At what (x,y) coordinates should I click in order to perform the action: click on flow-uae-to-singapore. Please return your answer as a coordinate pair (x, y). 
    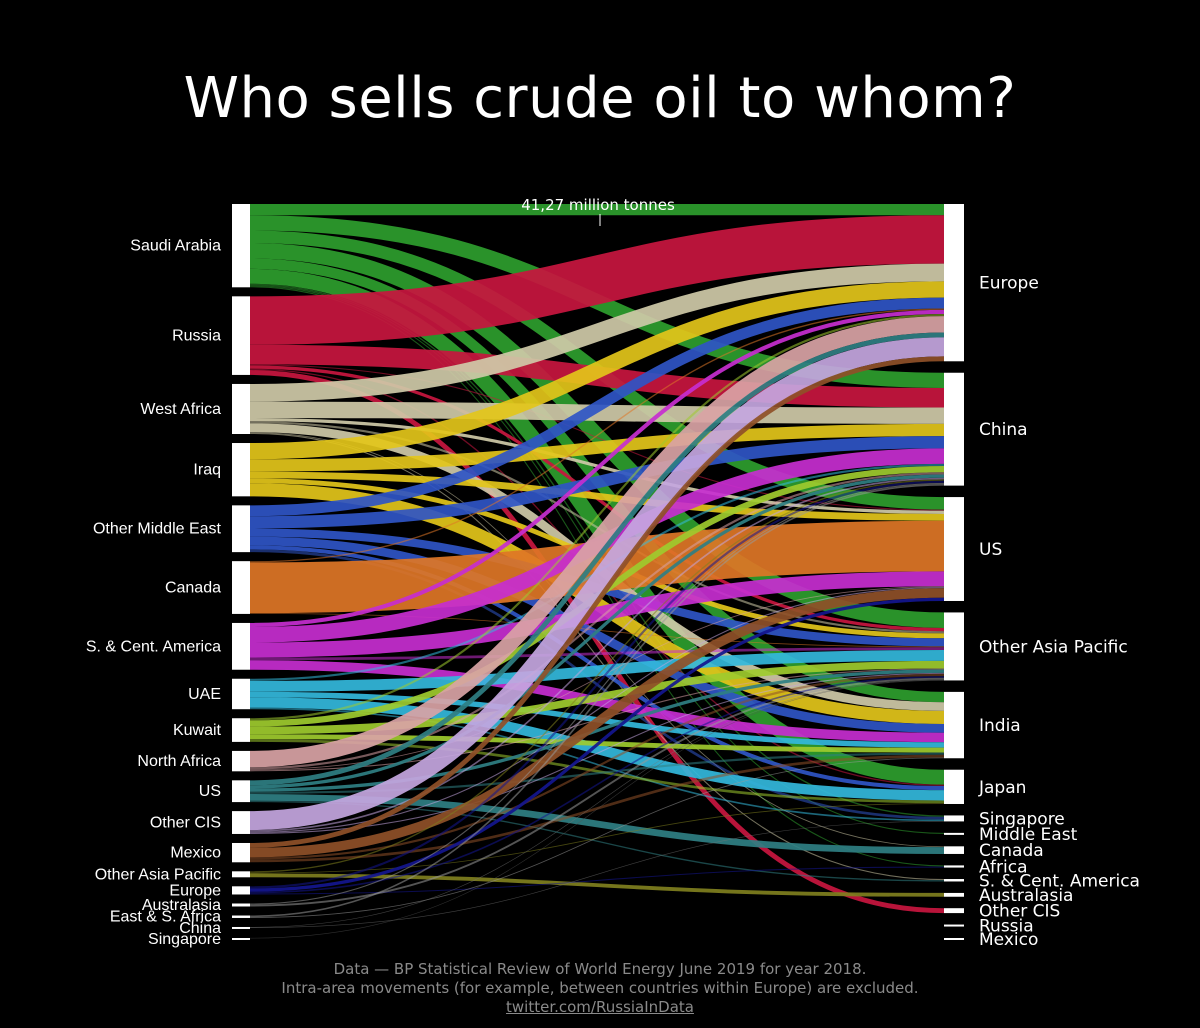
    Looking at the image, I should click on (597, 764).